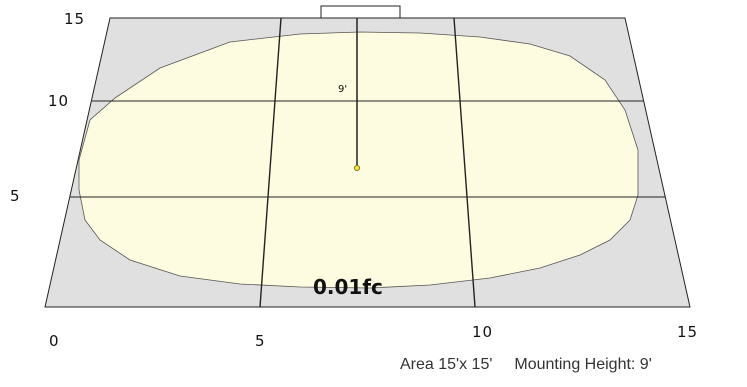  I want to click on grid-line-x10, so click(464, 162).